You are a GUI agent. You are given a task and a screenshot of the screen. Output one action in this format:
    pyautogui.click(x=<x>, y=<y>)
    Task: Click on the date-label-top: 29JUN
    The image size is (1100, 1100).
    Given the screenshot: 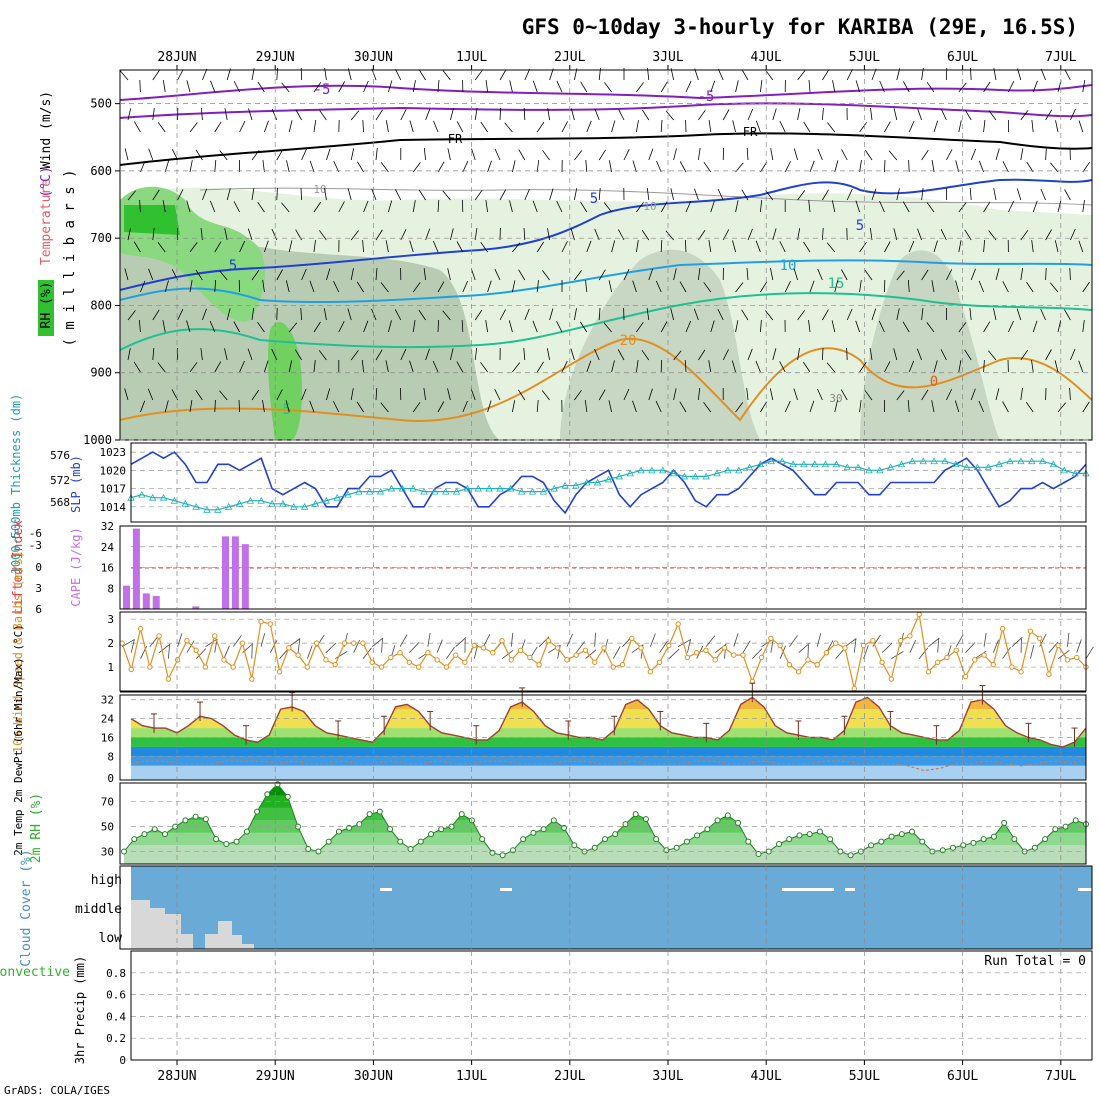 What is the action you would take?
    pyautogui.click(x=275, y=57)
    